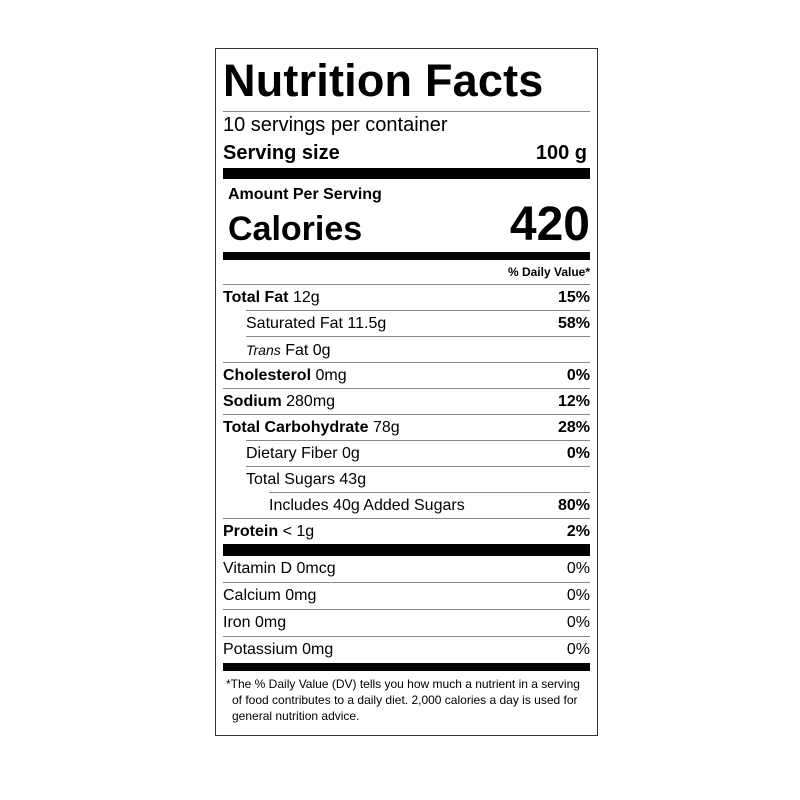  Describe the element at coordinates (573, 297) in the screenshot. I see `nutrient-dv: 15%` at that location.